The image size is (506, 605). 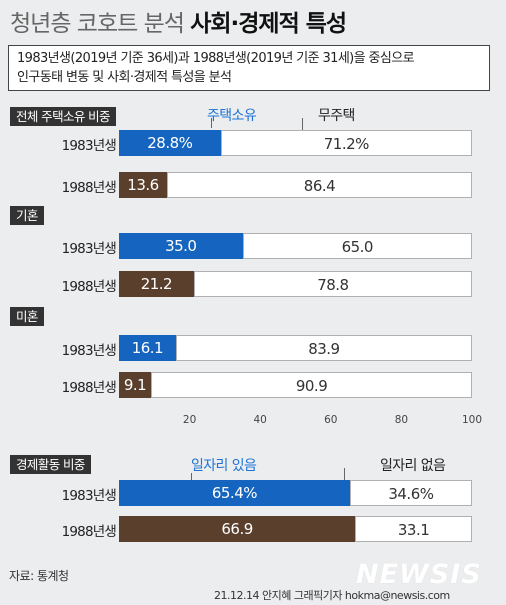 I want to click on description-line-2: 인구동태 변동 및 사회·경제적 특성을 분석, so click(x=124, y=77).